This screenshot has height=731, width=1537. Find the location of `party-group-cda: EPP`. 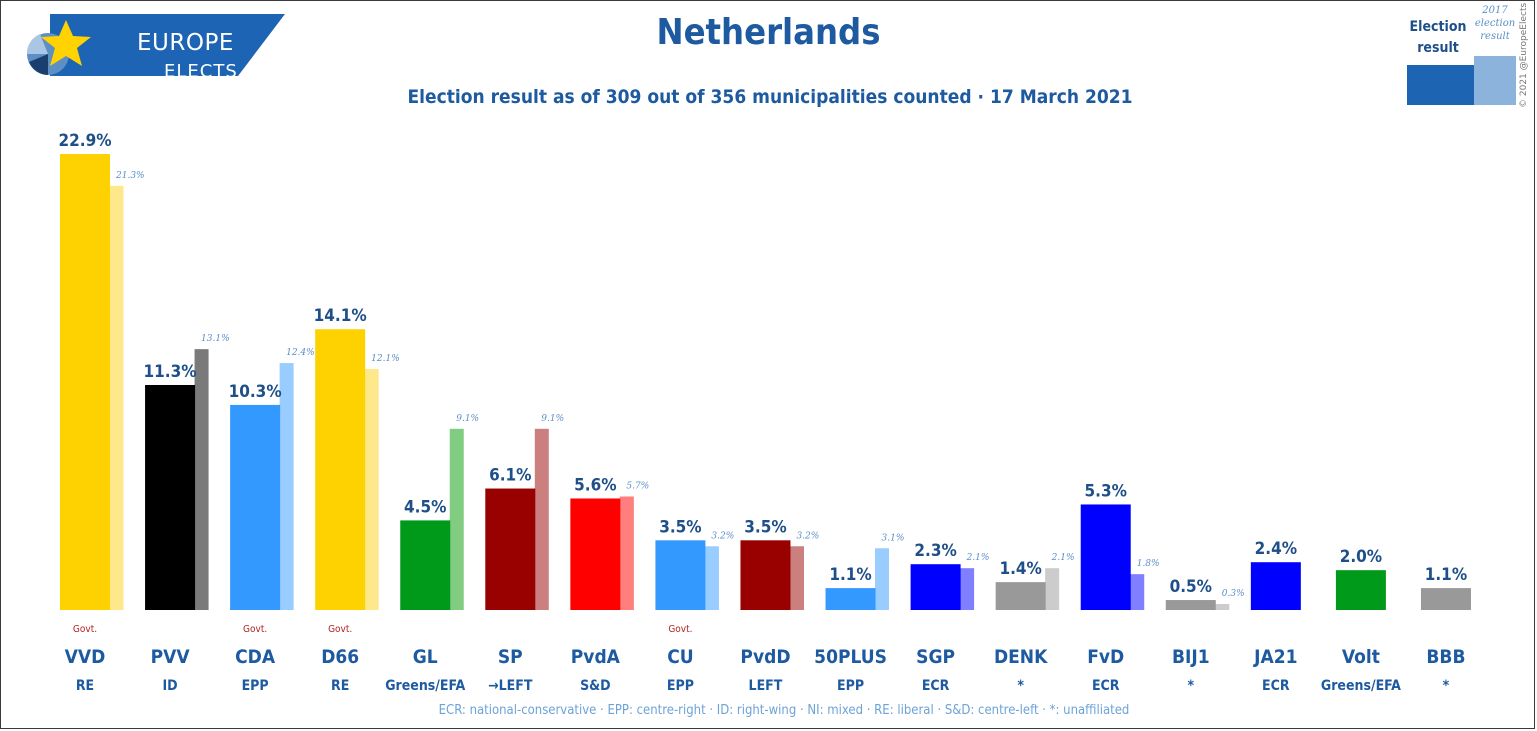

party-group-cda: EPP is located at coordinates (255, 686).